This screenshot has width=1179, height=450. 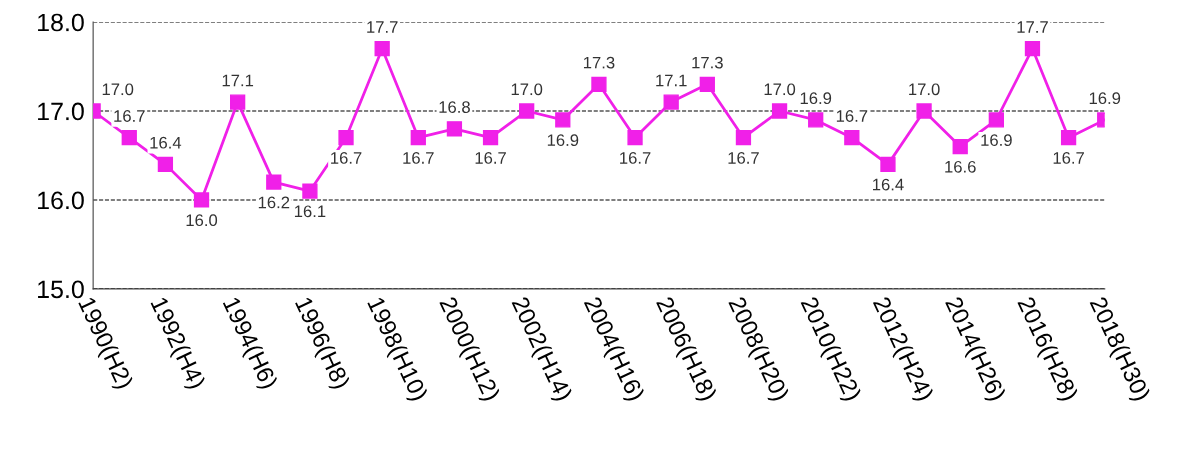 I want to click on y-tick-label: 18.0, so click(x=61, y=22).